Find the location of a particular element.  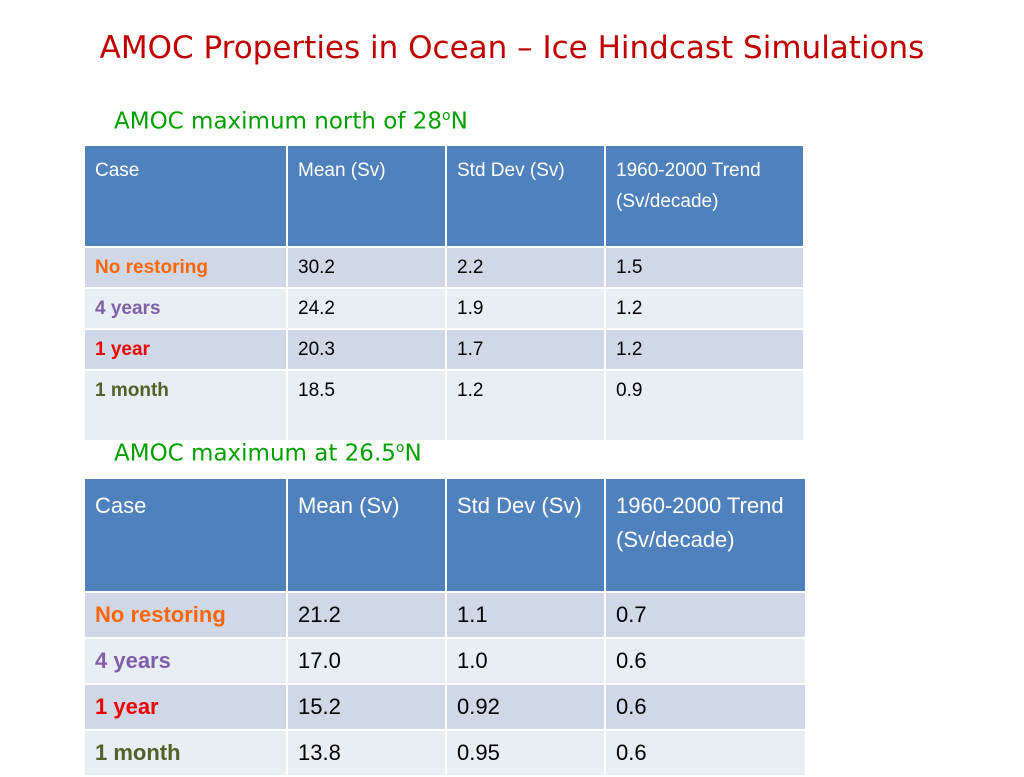

section-heading-text: AMOC maximum at 26.5 is located at coordinates (255, 453).